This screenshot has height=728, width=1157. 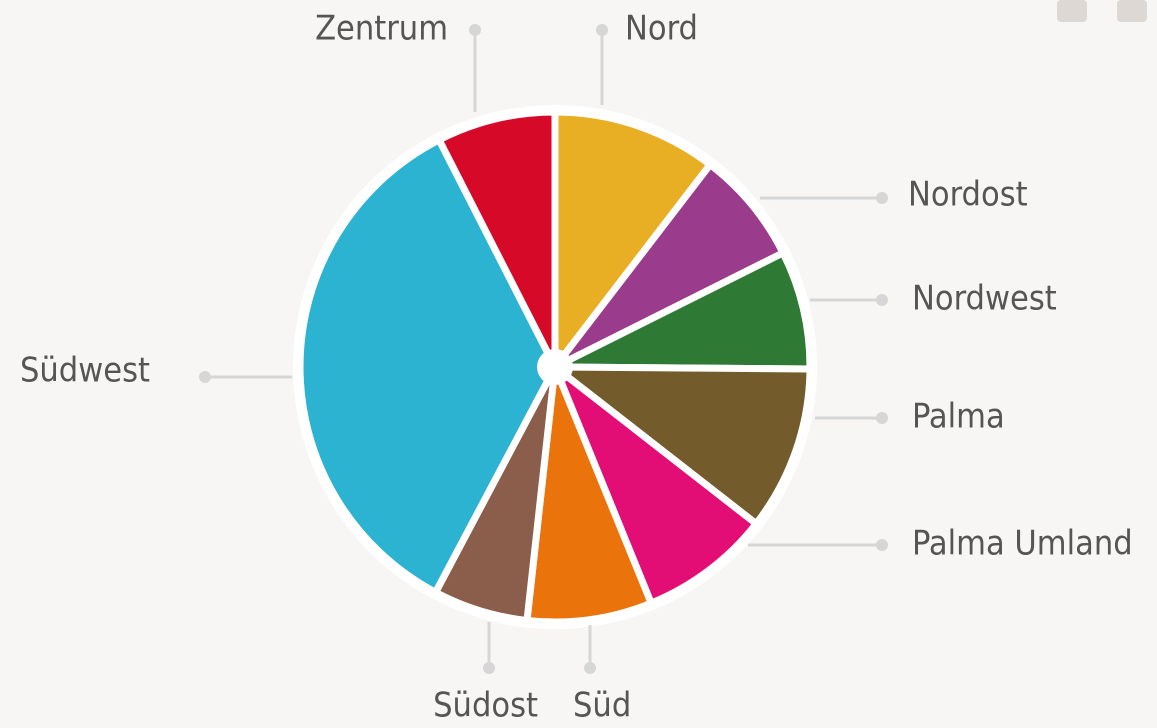 What do you see at coordinates (485, 706) in the screenshot?
I see `slice-label: Südost` at bounding box center [485, 706].